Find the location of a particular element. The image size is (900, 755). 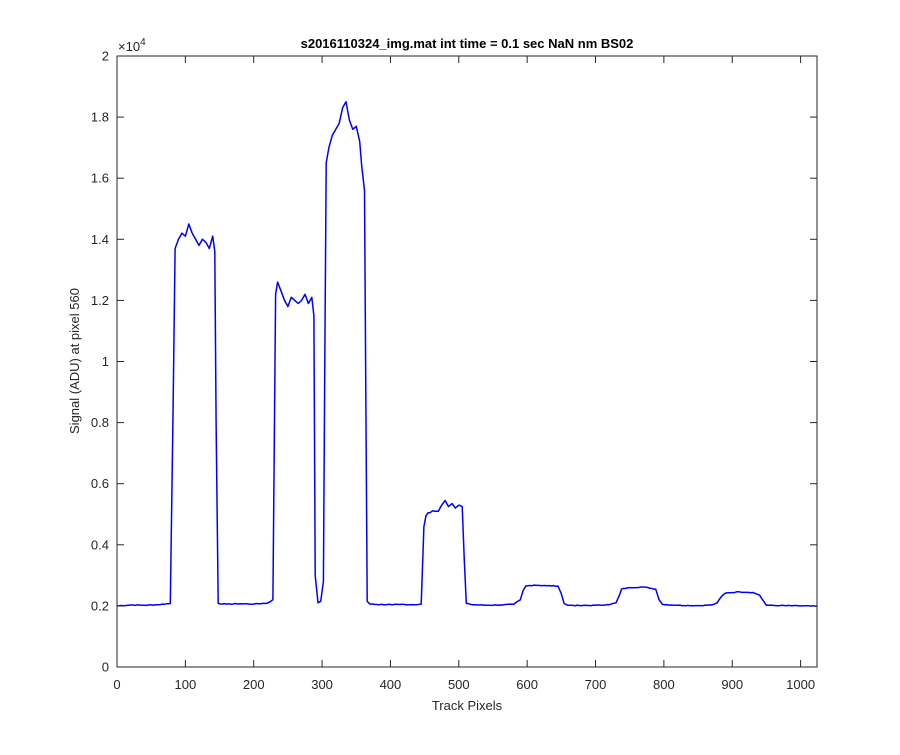

x-tick-label: 500 is located at coordinates (459, 684).